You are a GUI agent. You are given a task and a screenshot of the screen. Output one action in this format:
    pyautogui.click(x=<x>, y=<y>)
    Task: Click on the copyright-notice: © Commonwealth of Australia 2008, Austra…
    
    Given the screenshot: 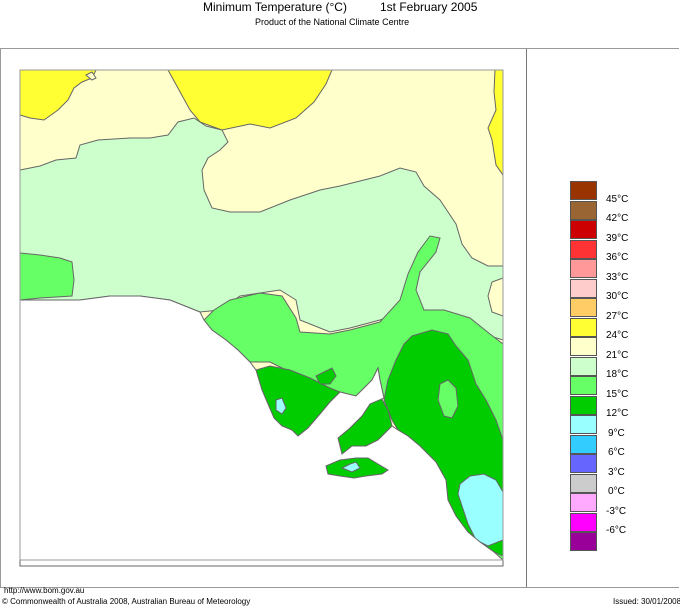 What is the action you would take?
    pyautogui.click(x=126, y=601)
    